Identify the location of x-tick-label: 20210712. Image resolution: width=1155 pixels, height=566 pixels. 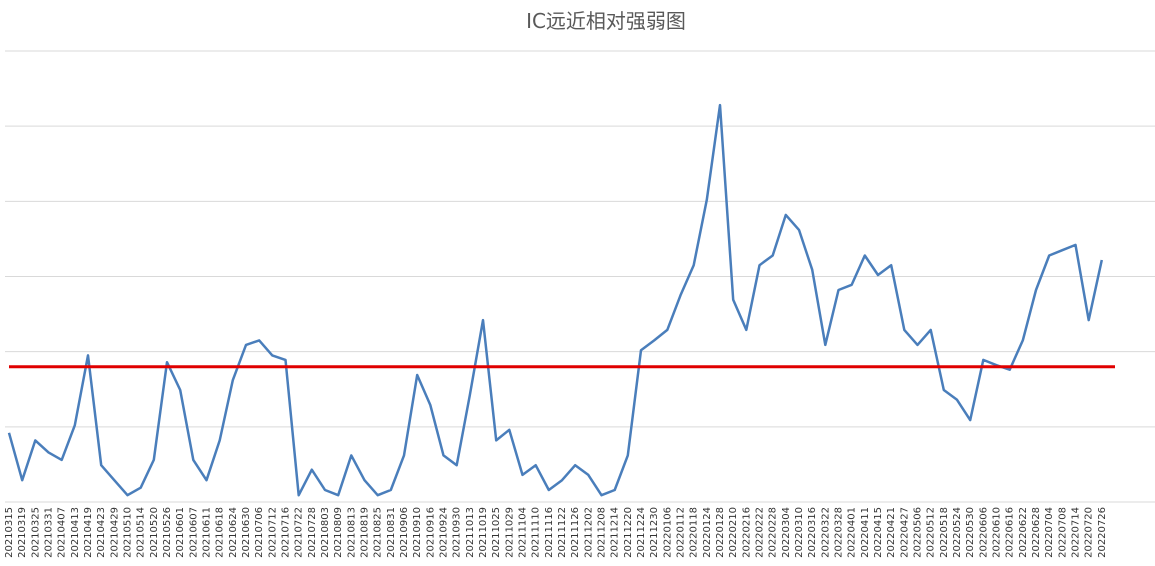
(272, 532).